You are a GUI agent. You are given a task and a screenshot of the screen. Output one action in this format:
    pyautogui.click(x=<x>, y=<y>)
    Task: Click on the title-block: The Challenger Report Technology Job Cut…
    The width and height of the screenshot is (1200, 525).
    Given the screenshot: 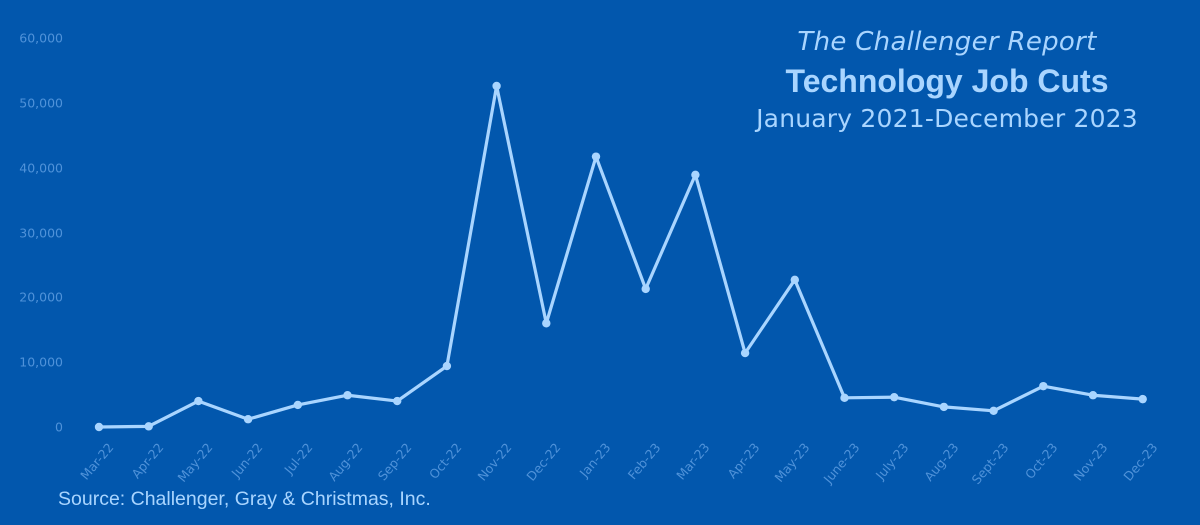 What is the action you would take?
    pyautogui.click(x=947, y=80)
    